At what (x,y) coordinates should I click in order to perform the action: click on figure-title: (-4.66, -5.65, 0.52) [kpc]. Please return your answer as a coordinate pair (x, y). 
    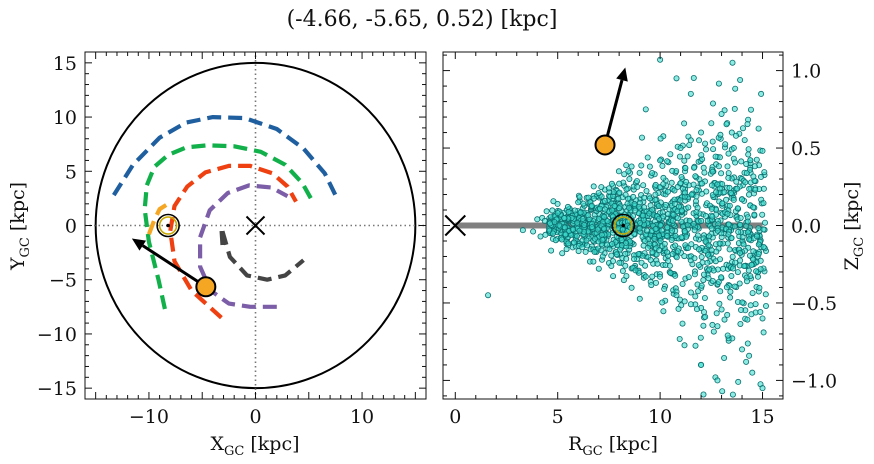
    Looking at the image, I should click on (422, 19).